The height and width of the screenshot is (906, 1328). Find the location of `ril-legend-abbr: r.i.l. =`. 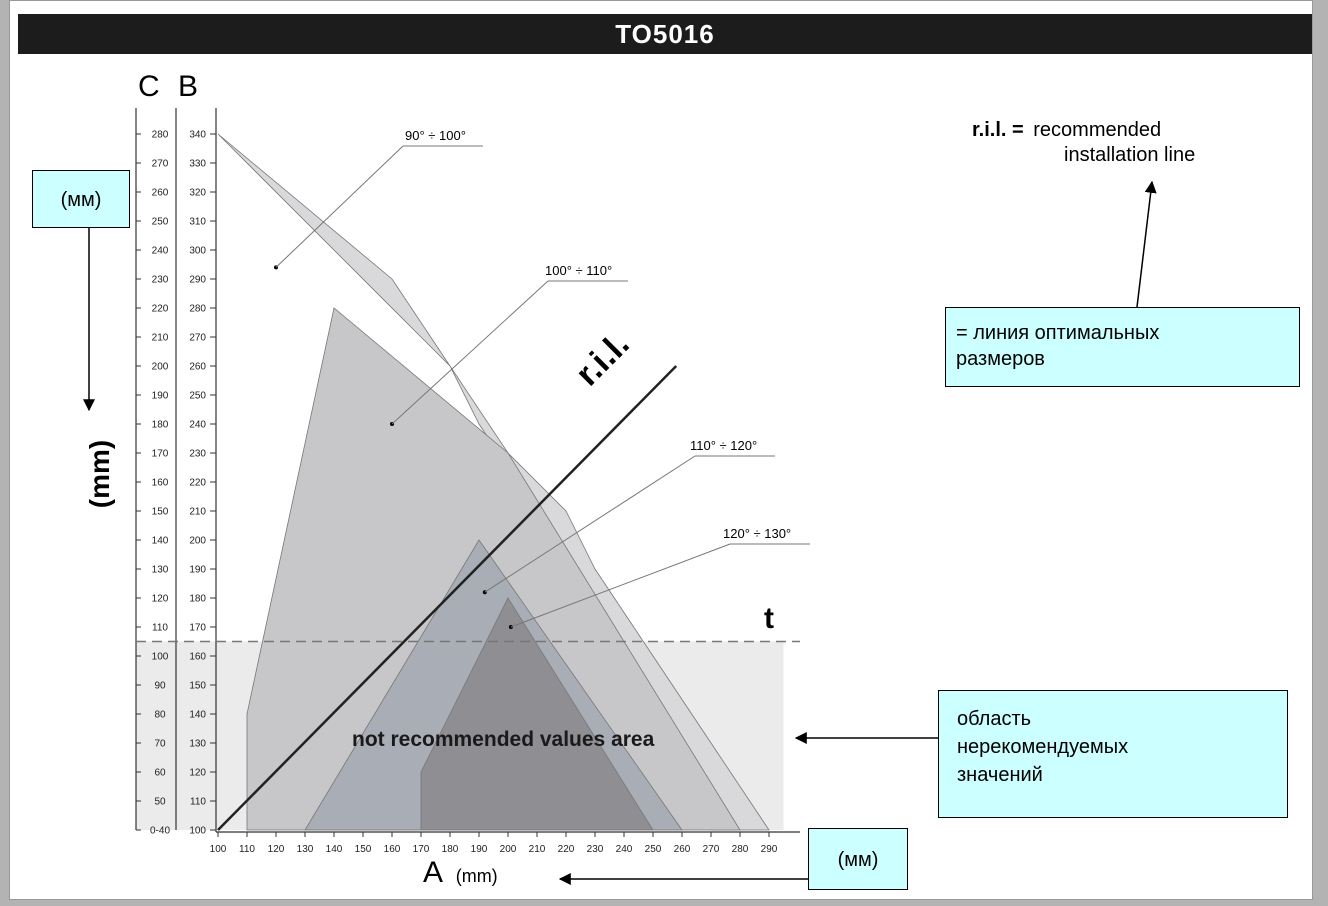

ril-legend-abbr: r.i.l. = is located at coordinates (998, 130).